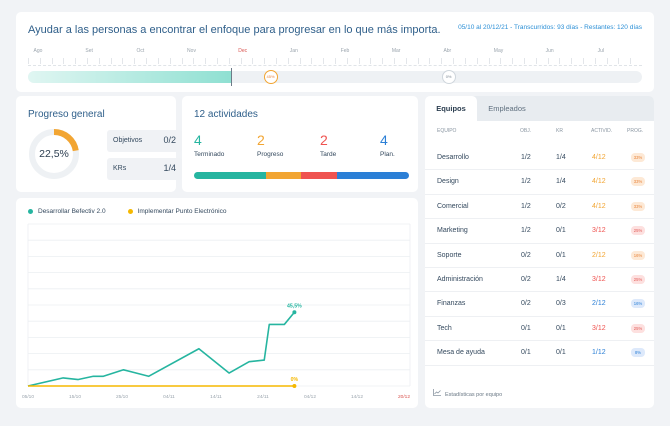 The width and height of the screenshot is (670, 426). Describe the element at coordinates (129, 77) in the screenshot. I see `elapsed-fill` at that location.